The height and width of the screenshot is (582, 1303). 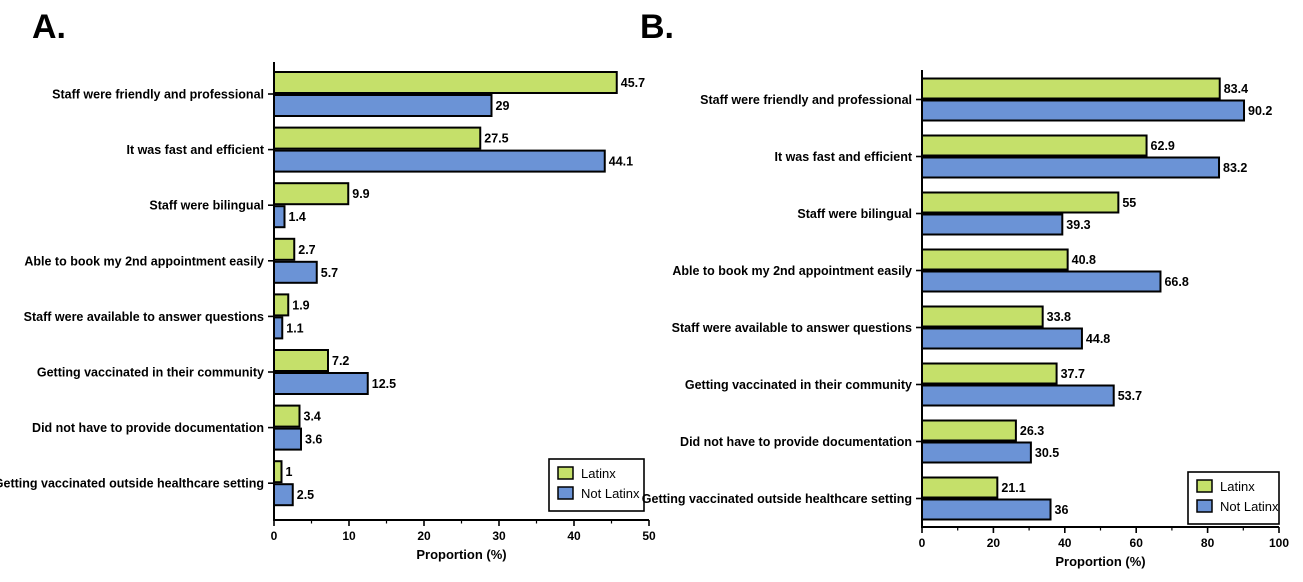 What do you see at coordinates (1279, 543) in the screenshot?
I see `x-tick-label: 100` at bounding box center [1279, 543].